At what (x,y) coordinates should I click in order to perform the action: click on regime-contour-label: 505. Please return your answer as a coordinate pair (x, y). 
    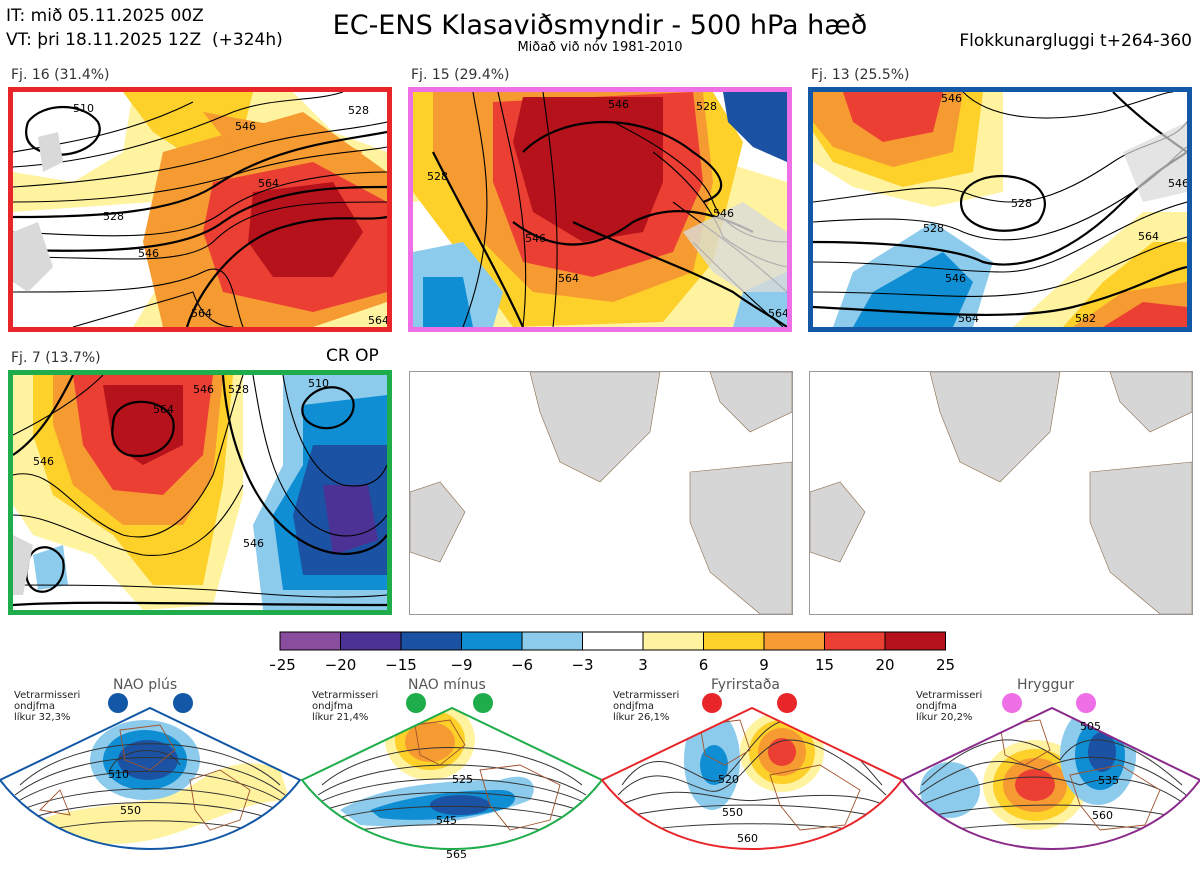
    Looking at the image, I should click on (1090, 726).